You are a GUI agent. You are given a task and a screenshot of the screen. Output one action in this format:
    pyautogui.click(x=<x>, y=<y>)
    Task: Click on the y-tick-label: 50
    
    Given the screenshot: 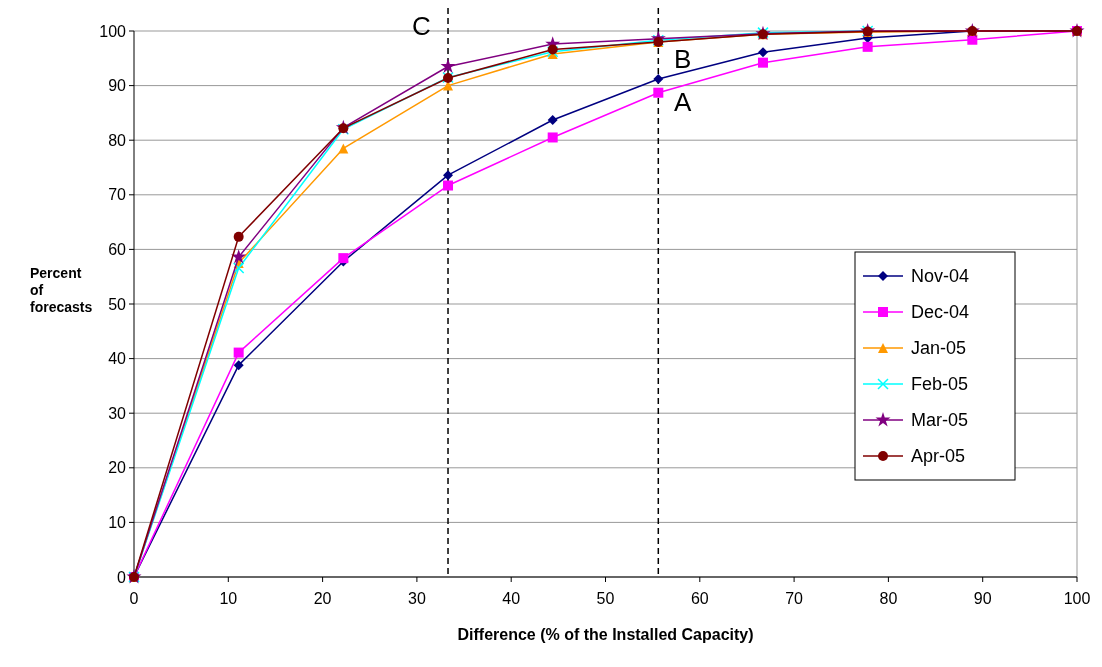 What is the action you would take?
    pyautogui.click(x=117, y=304)
    